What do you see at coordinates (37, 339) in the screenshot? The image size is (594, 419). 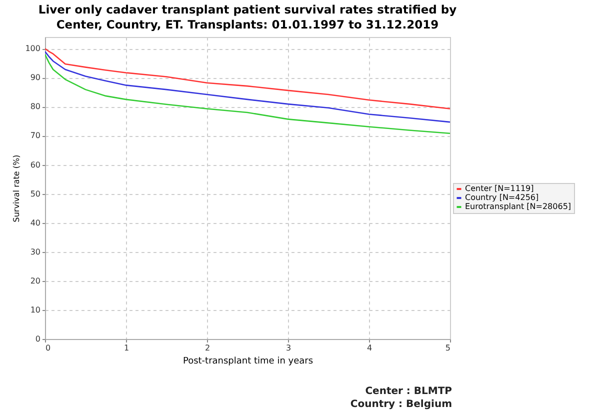 I see `y-tick-label: 0` at bounding box center [37, 339].